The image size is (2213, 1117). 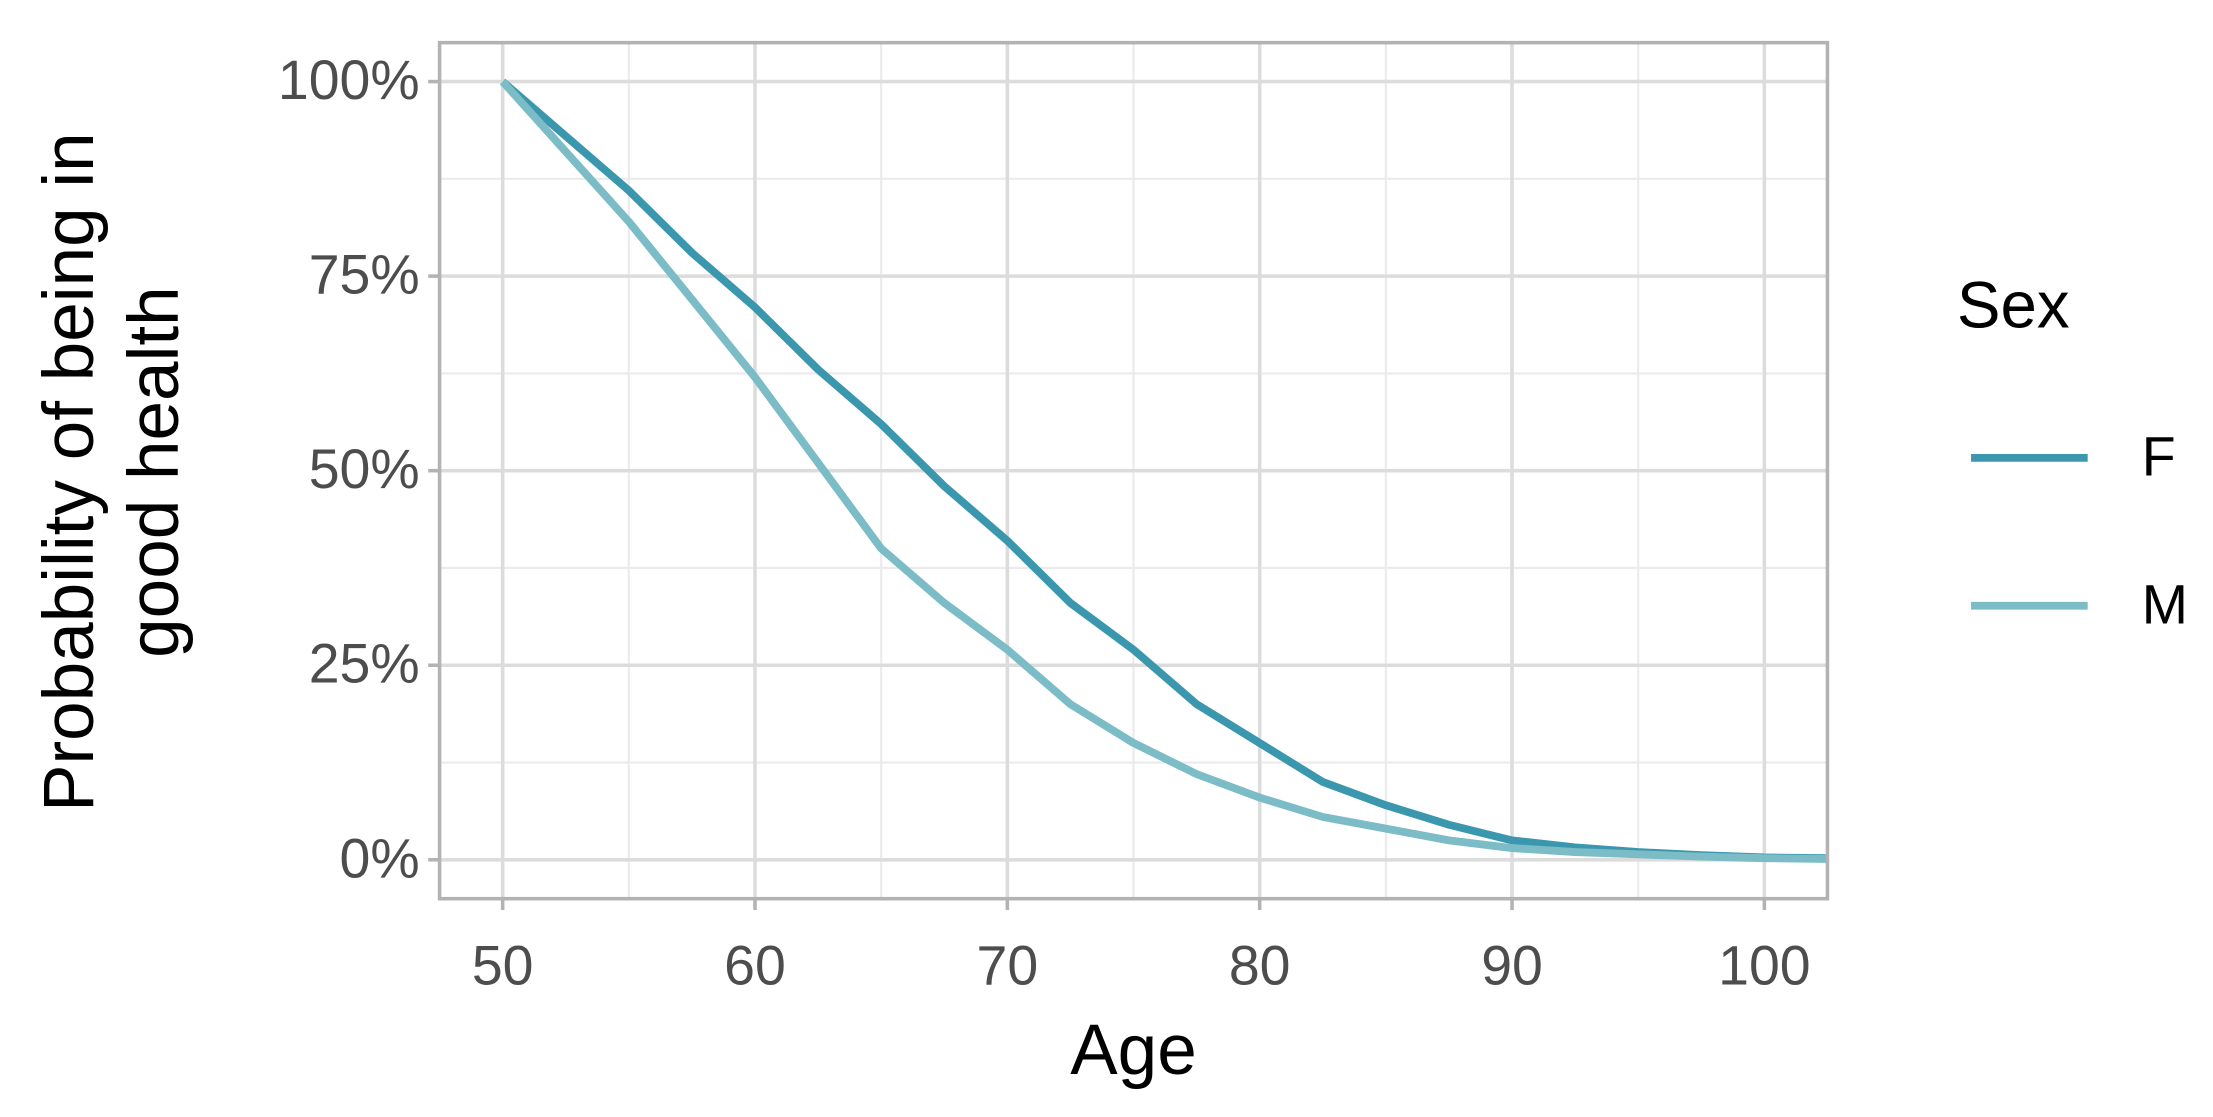 I want to click on legend-label: F, so click(x=2159, y=456).